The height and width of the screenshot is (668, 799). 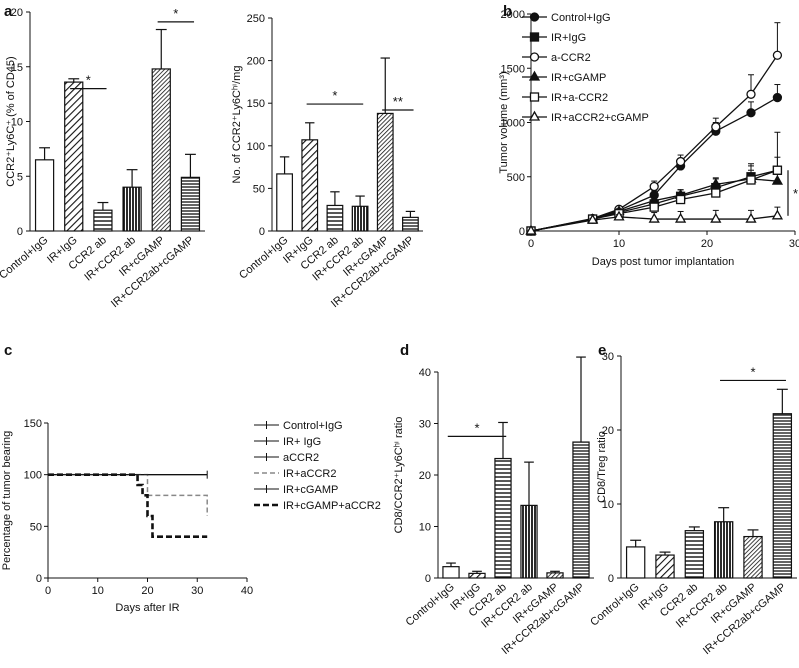 I want to click on y-axis-label: CD8/Treg ratio, so click(x=602, y=467).